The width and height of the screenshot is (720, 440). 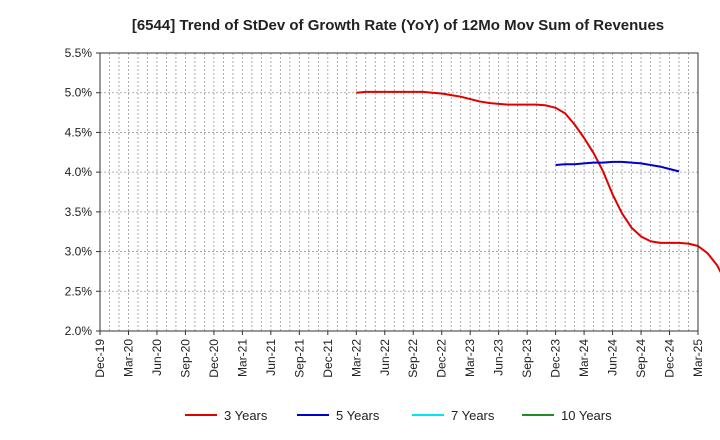 I want to click on y-tick-label: 4.5%, so click(x=79, y=132).